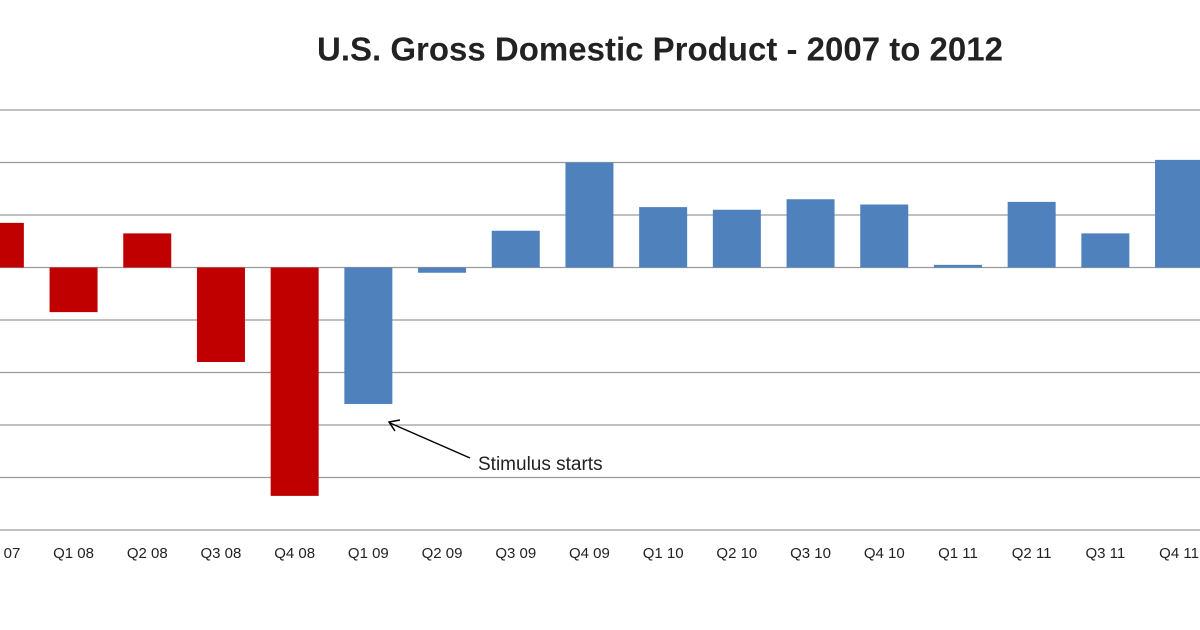 The height and width of the screenshot is (630, 1200). What do you see at coordinates (589, 553) in the screenshot?
I see `x-tick-label: Q4 09` at bounding box center [589, 553].